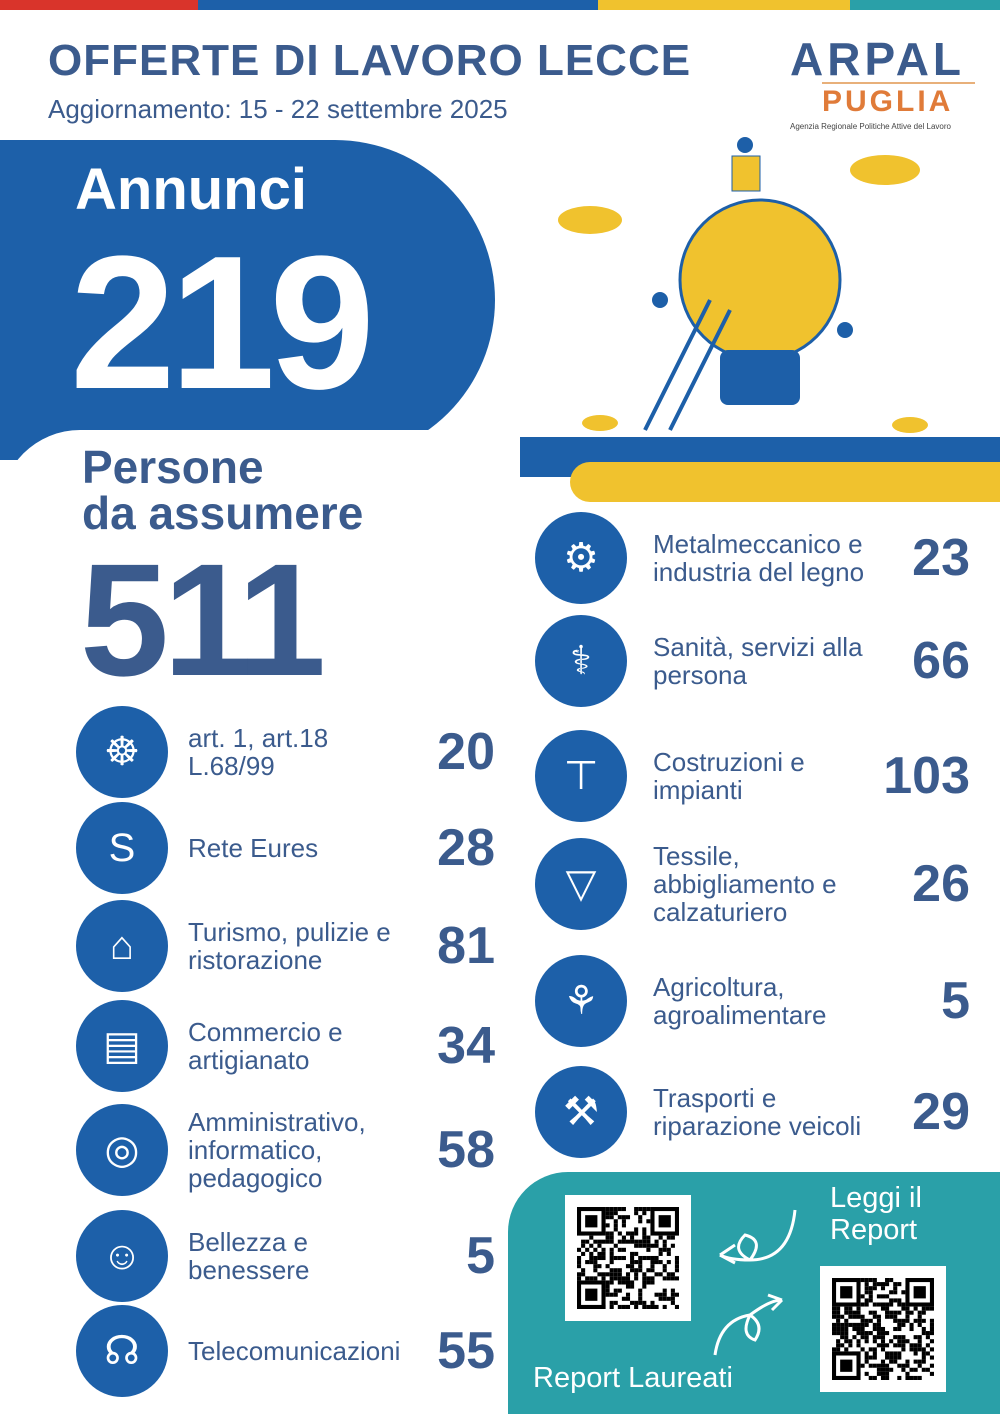 Image resolution: width=1000 pixels, height=1414 pixels. What do you see at coordinates (466, 1150) in the screenshot?
I see `category-value: 58` at bounding box center [466, 1150].